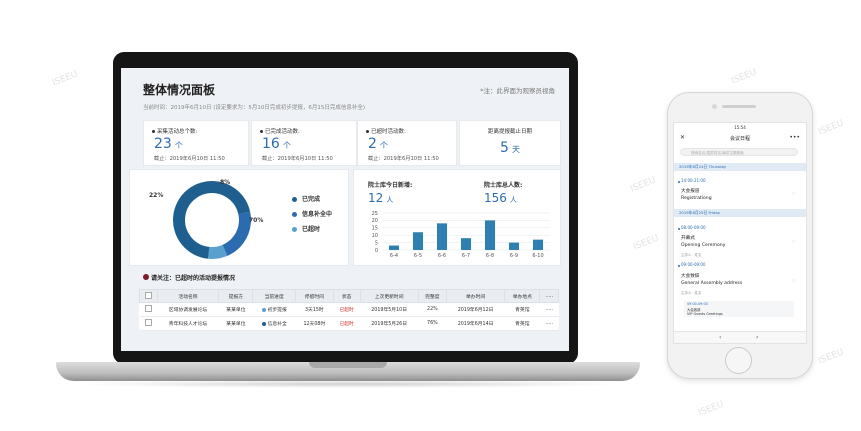  Describe the element at coordinates (697, 304) in the screenshot. I see `sub-event-time: 09:00-09:00` at that location.